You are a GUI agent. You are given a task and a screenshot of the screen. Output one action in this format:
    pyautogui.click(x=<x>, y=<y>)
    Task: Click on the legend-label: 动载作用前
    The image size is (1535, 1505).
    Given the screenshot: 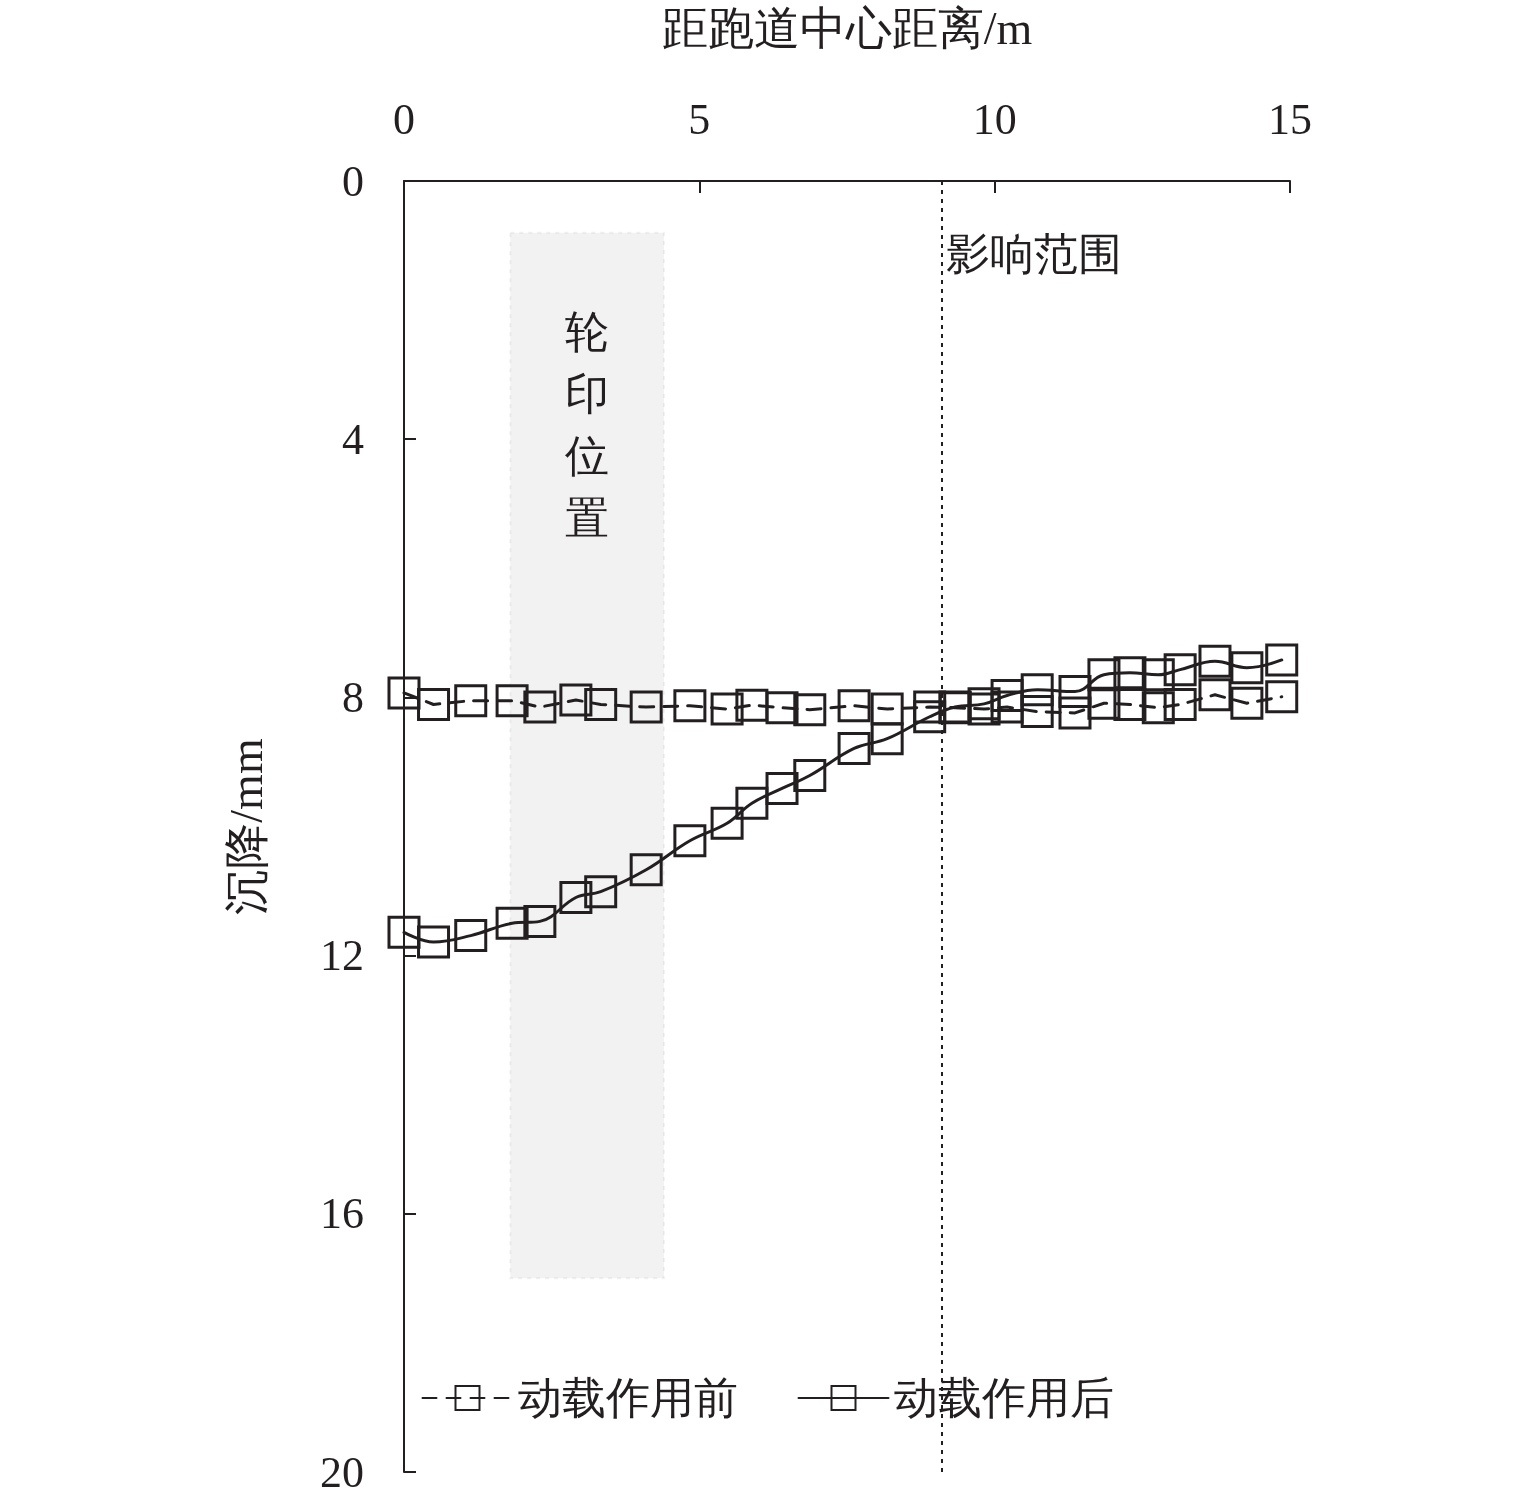 What is the action you would take?
    pyautogui.click(x=627, y=1398)
    